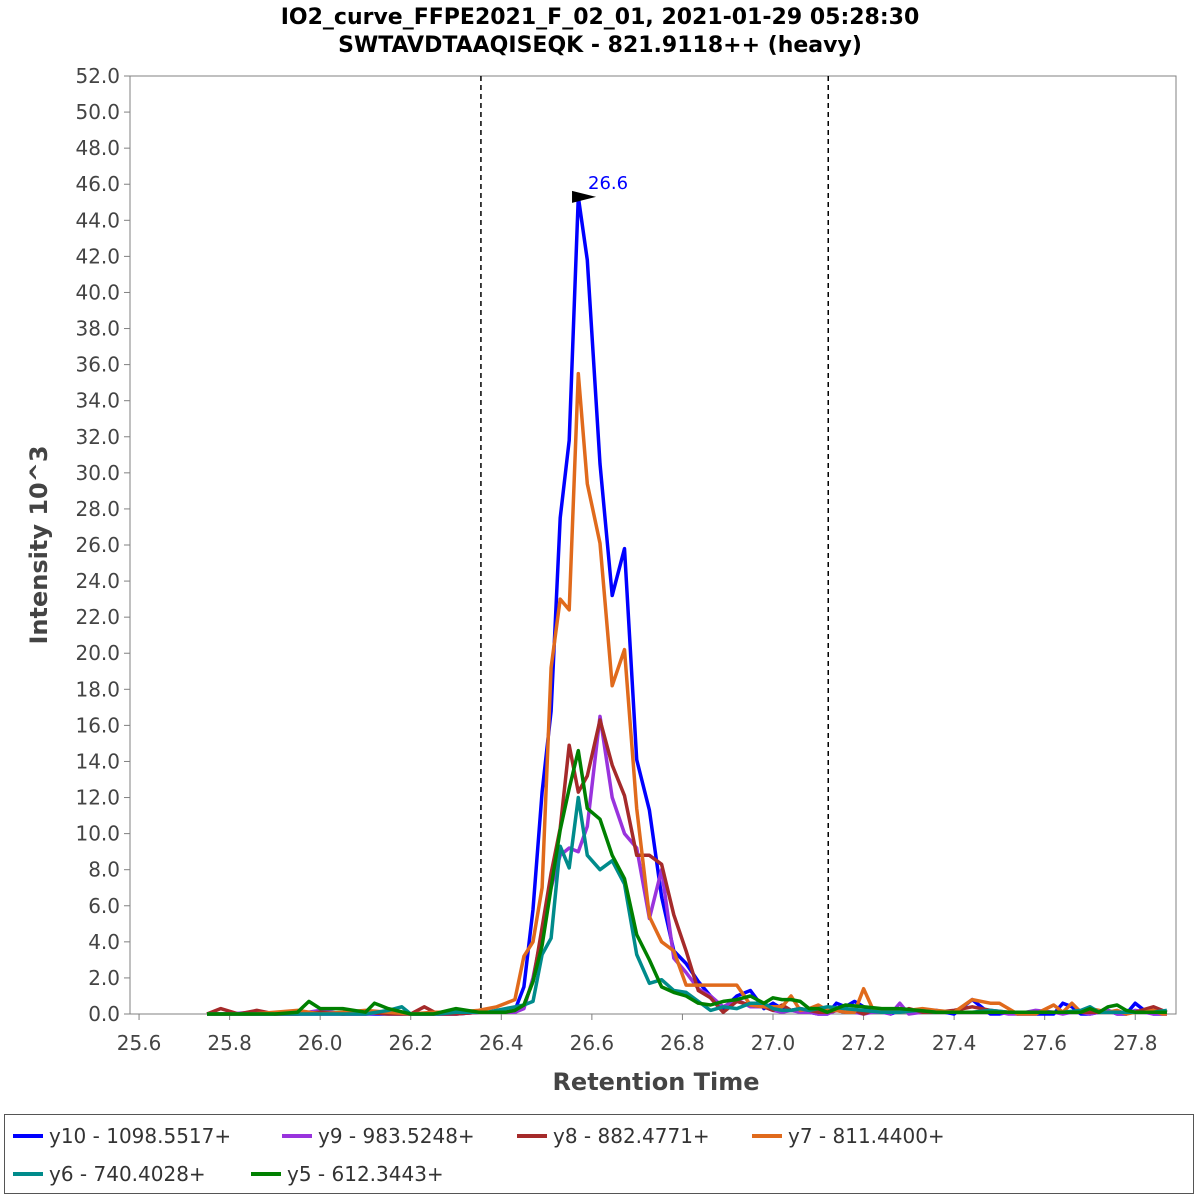 Image resolution: width=1200 pixels, height=1200 pixels. What do you see at coordinates (365, 1174) in the screenshot?
I see `legend-label: y5 - 612.3443+` at bounding box center [365, 1174].